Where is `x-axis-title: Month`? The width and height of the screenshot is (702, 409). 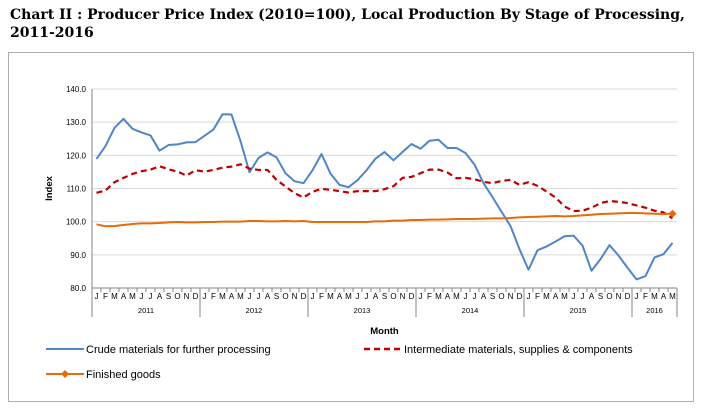 x-axis-title: Month is located at coordinates (384, 331).